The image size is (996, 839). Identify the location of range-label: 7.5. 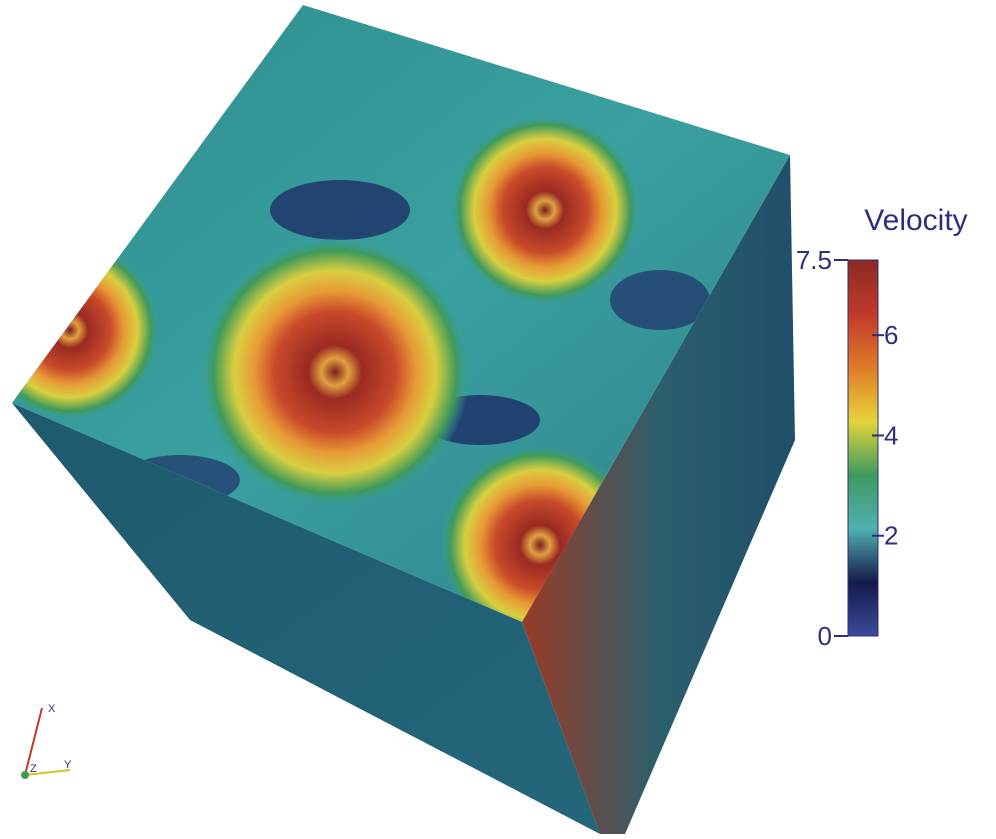
(814, 260).